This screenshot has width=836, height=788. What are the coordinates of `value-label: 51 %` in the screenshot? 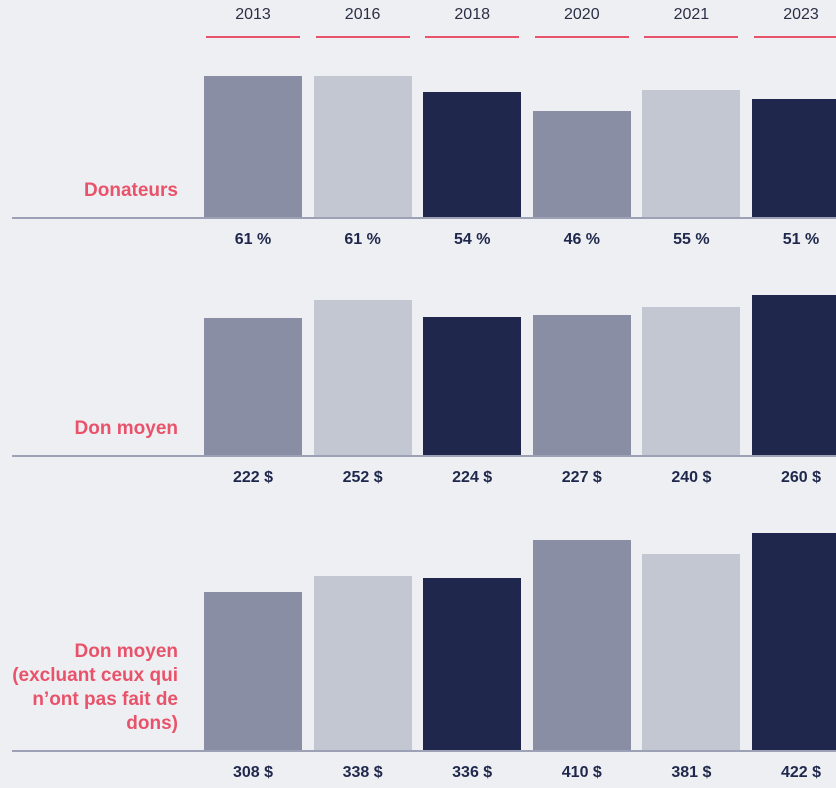 It's located at (801, 239).